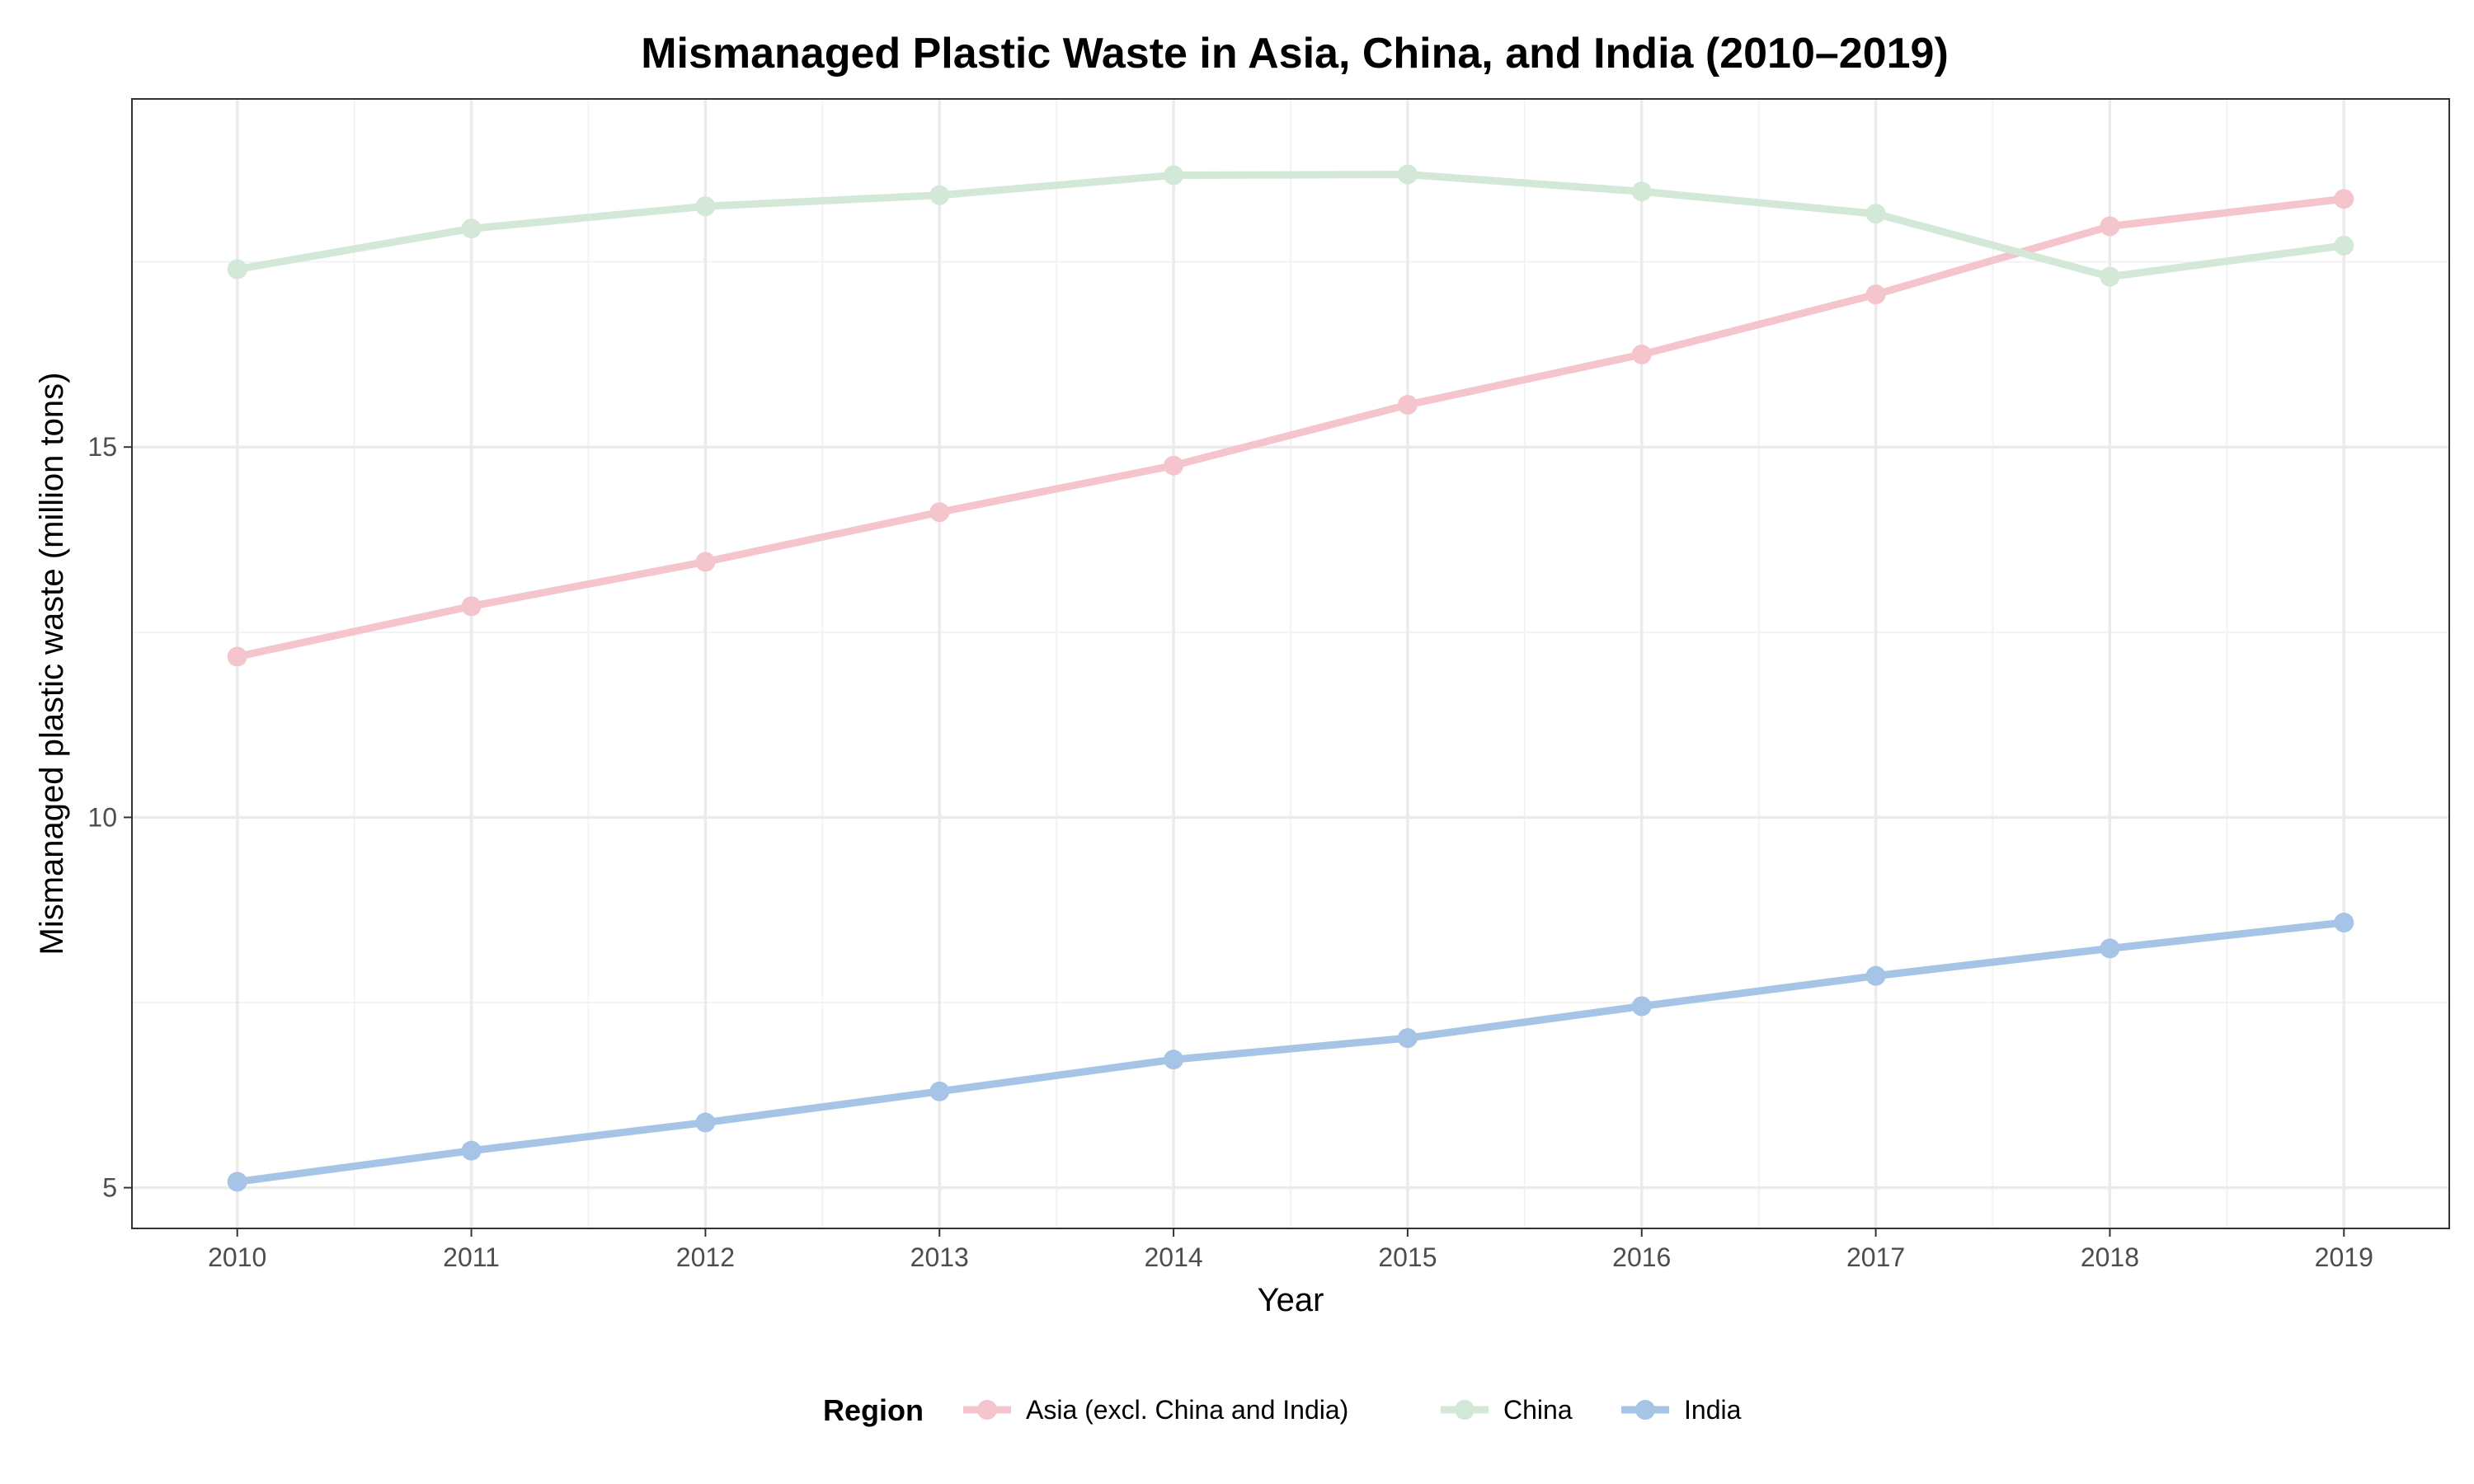 This screenshot has height=1484, width=2474. What do you see at coordinates (102, 817) in the screenshot?
I see `y-tick-label: 10` at bounding box center [102, 817].